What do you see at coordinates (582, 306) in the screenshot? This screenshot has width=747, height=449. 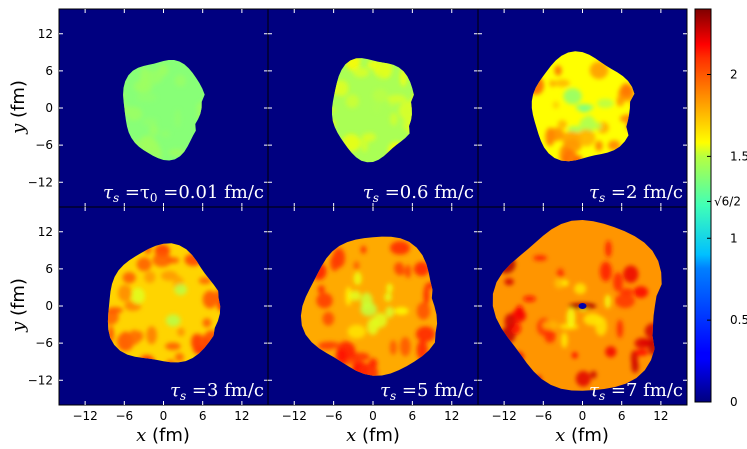 I see `center-hole` at bounding box center [582, 306].